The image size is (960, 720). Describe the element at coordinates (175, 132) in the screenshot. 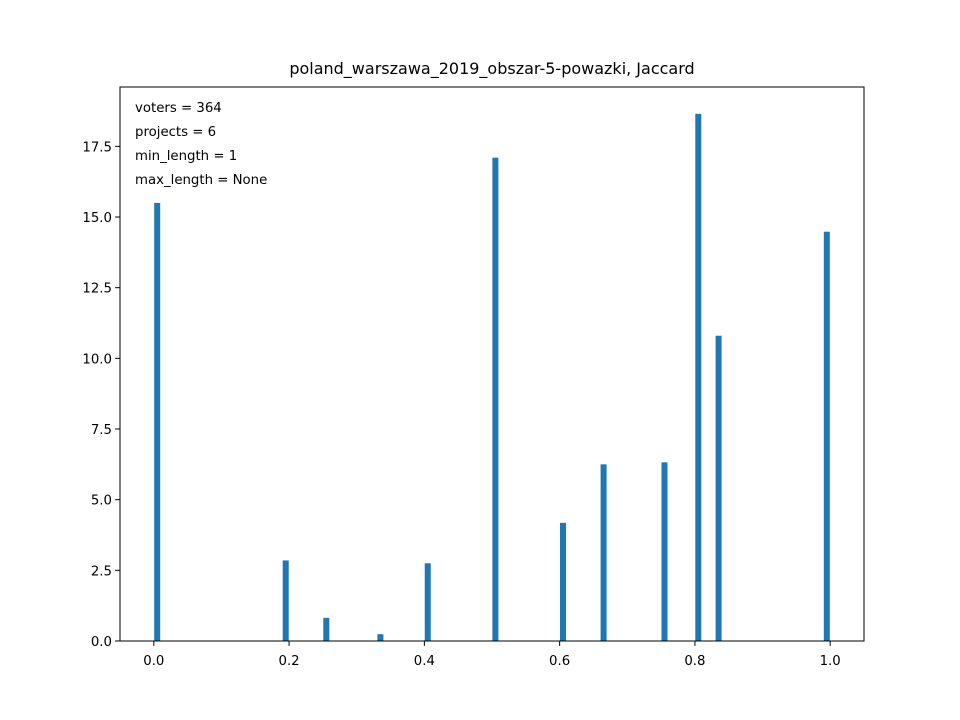

I see `annotation-projects: projects = 6` at that location.